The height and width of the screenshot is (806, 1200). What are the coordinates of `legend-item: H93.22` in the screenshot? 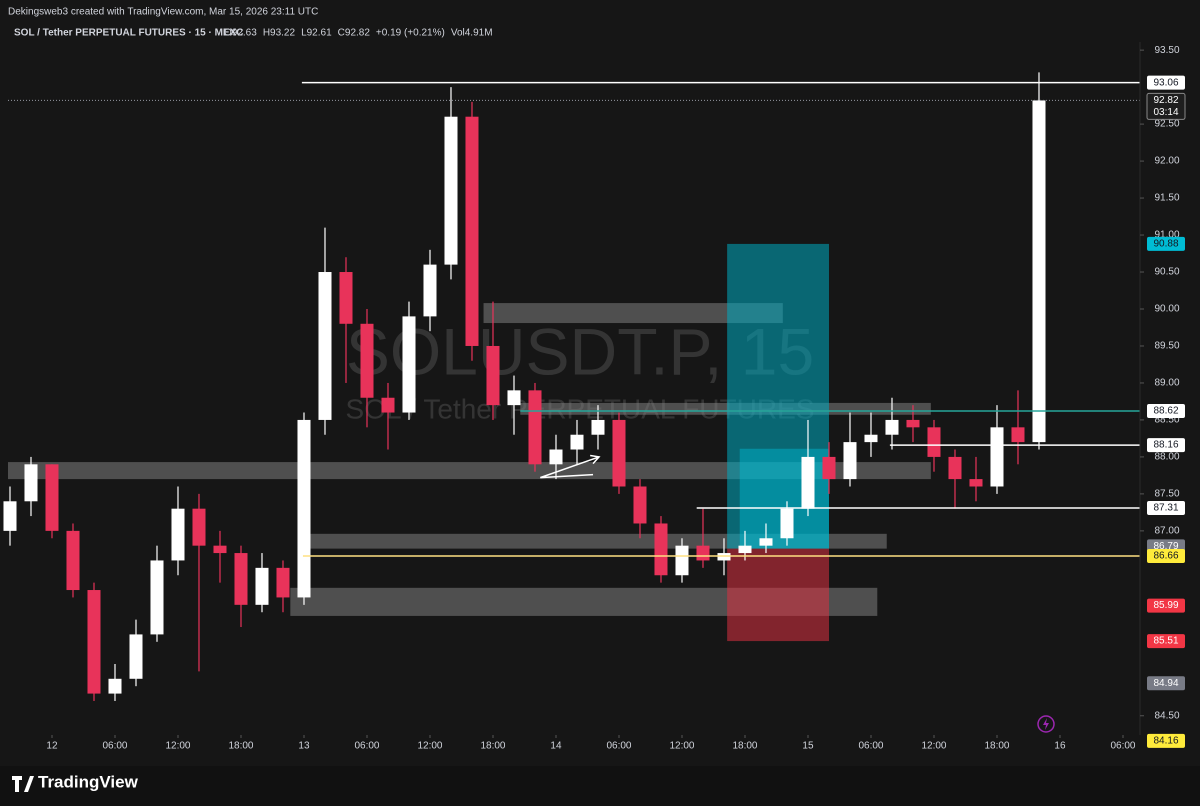 It's located at (279, 33).